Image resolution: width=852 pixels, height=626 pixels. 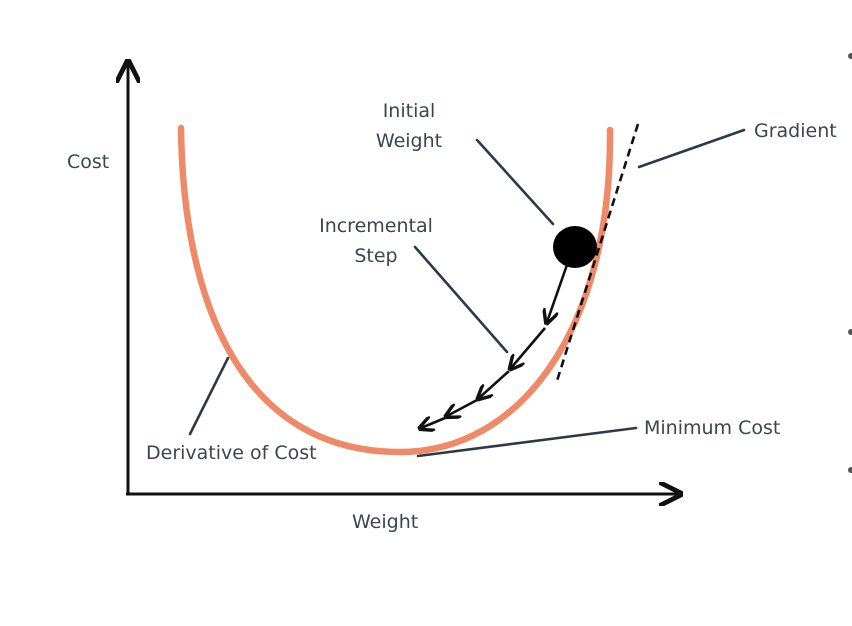 What do you see at coordinates (409, 111) in the screenshot?
I see `initial-weight-label-line1: Initial` at bounding box center [409, 111].